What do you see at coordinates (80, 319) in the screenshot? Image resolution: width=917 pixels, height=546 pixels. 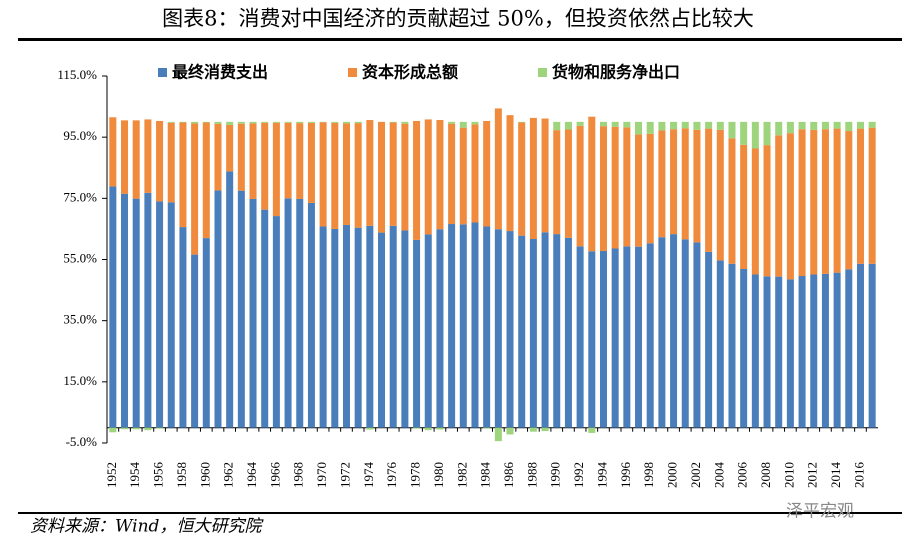 I see `y-tick-label: 35.0%` at bounding box center [80, 319].